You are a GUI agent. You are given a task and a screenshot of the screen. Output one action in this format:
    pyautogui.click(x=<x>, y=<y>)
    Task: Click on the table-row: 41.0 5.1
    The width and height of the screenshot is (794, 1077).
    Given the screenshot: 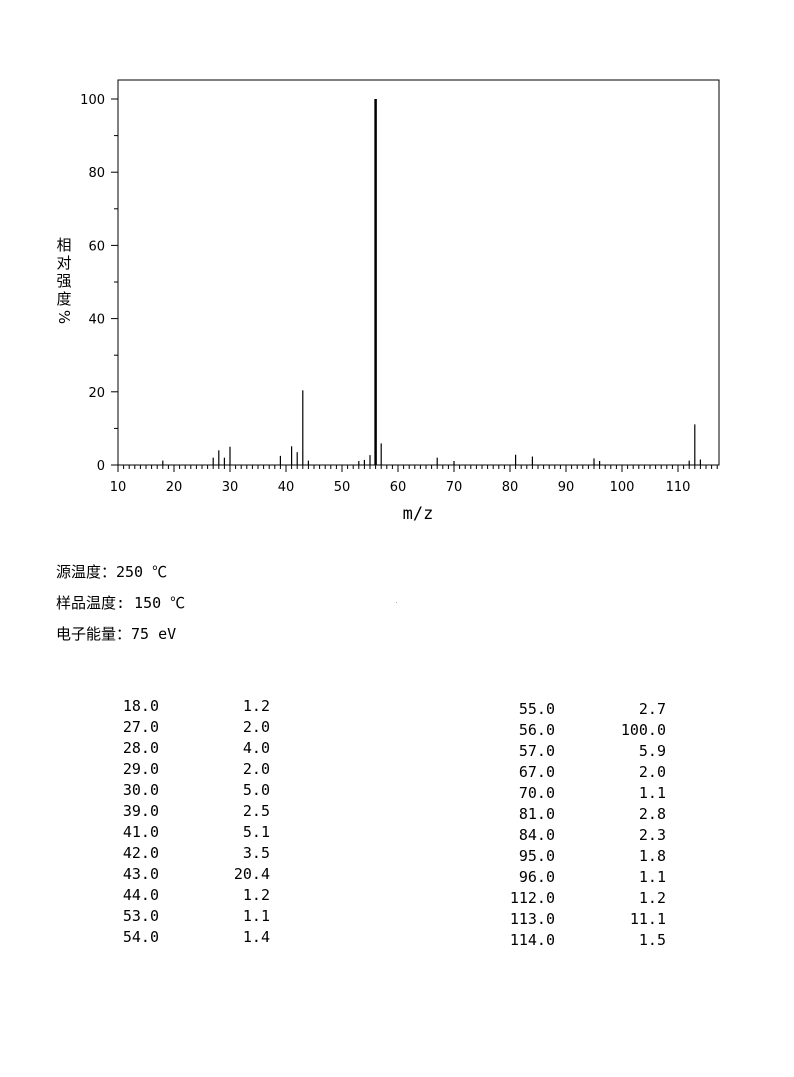 What is the action you would take?
    pyautogui.click(x=135, y=832)
    